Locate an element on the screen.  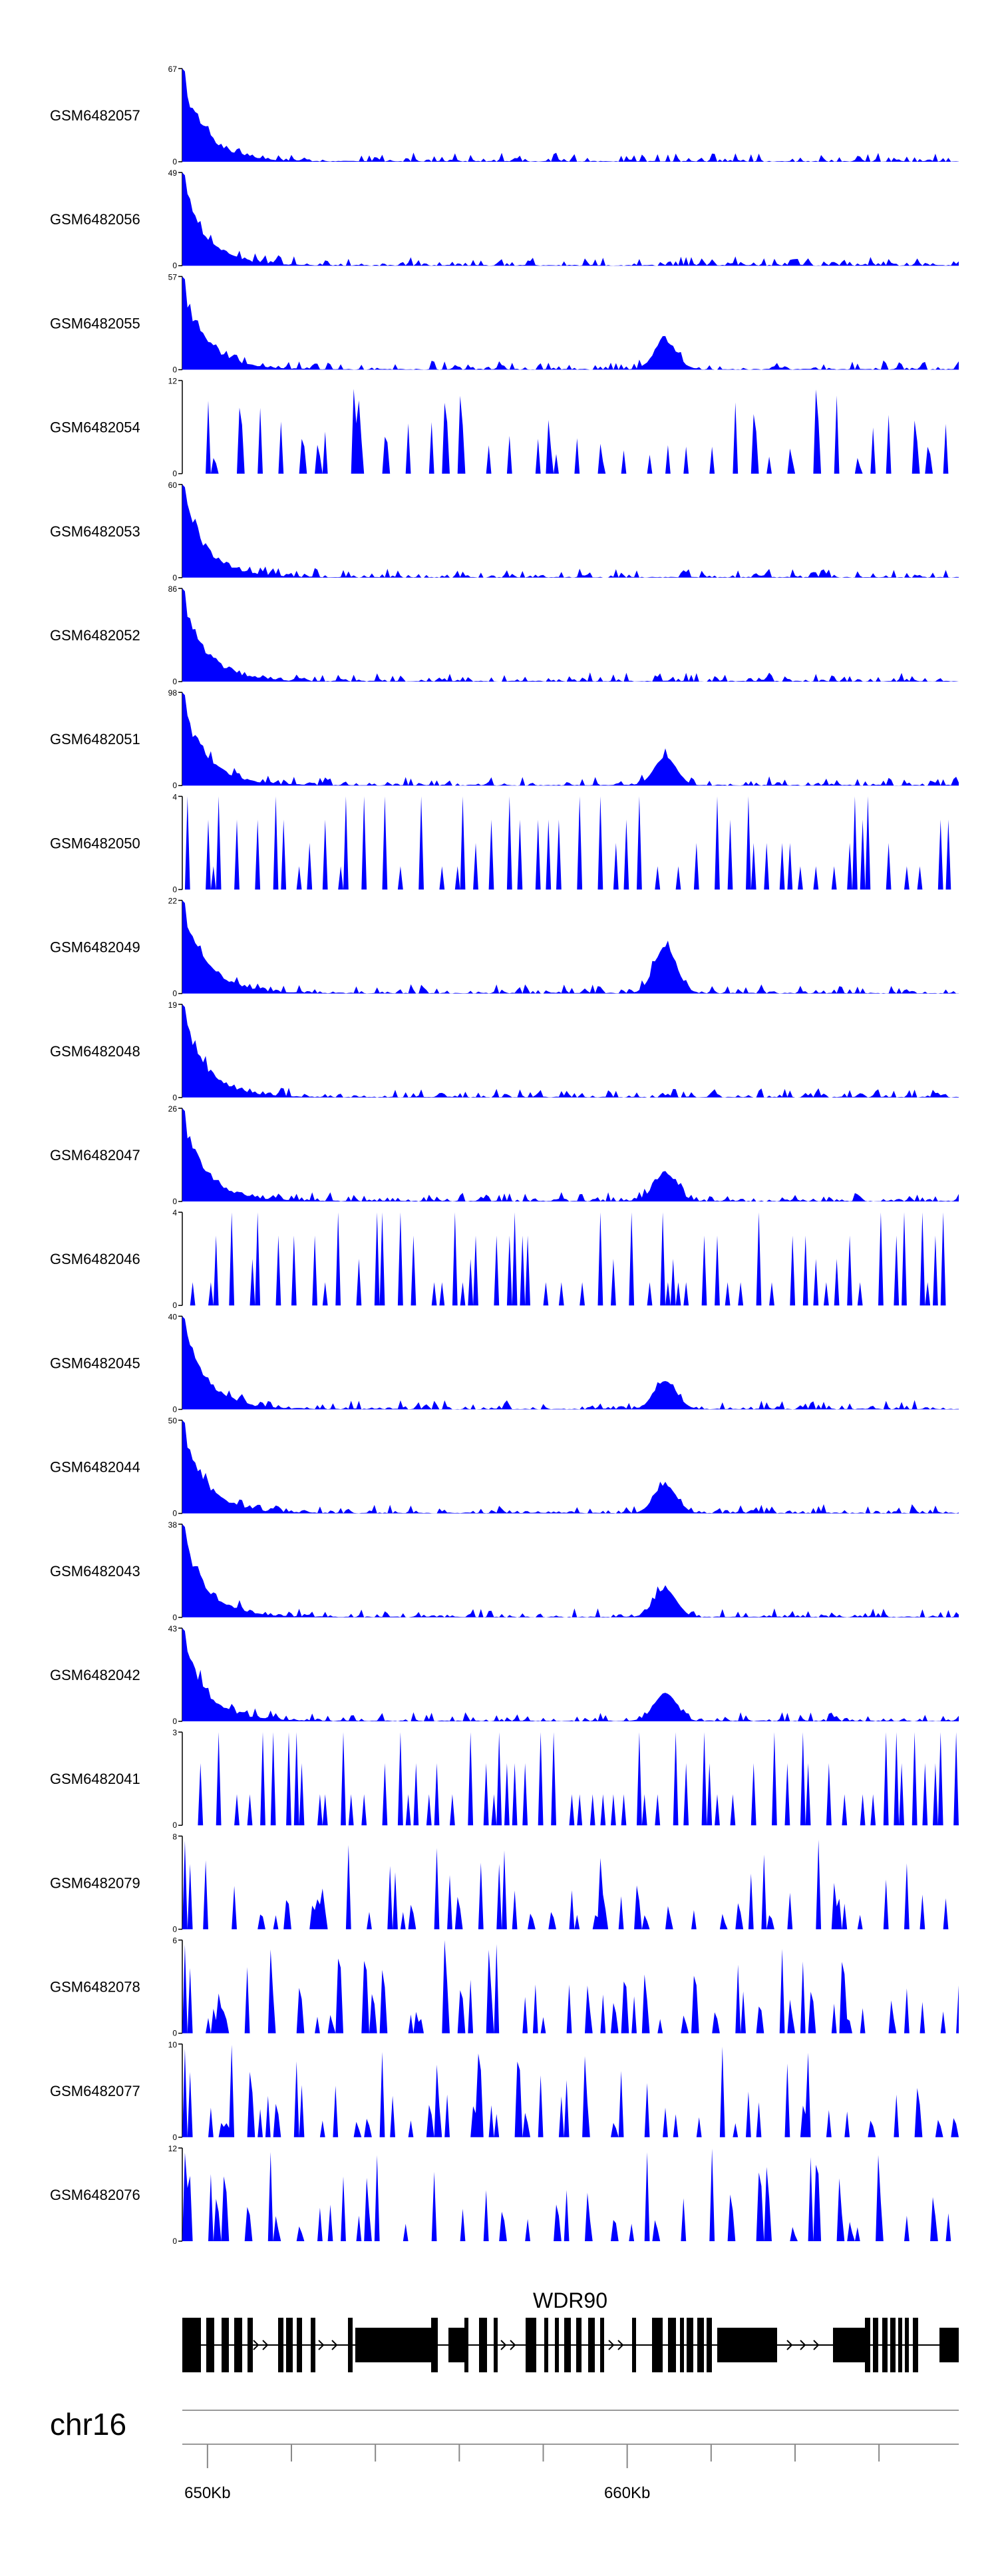
track-label: GSM6482052 is located at coordinates (95, 635).